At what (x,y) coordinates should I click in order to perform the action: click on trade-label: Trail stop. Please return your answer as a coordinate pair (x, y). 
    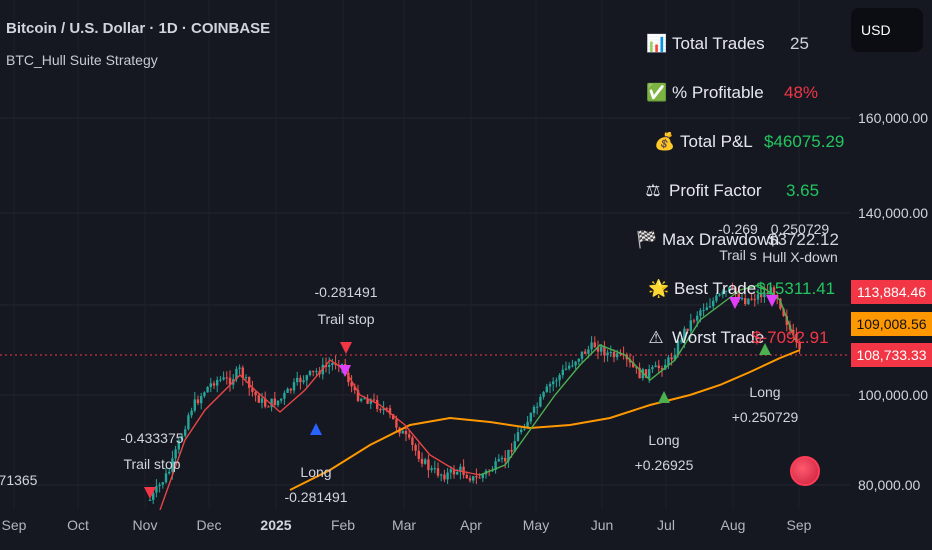
    Looking at the image, I should click on (346, 319).